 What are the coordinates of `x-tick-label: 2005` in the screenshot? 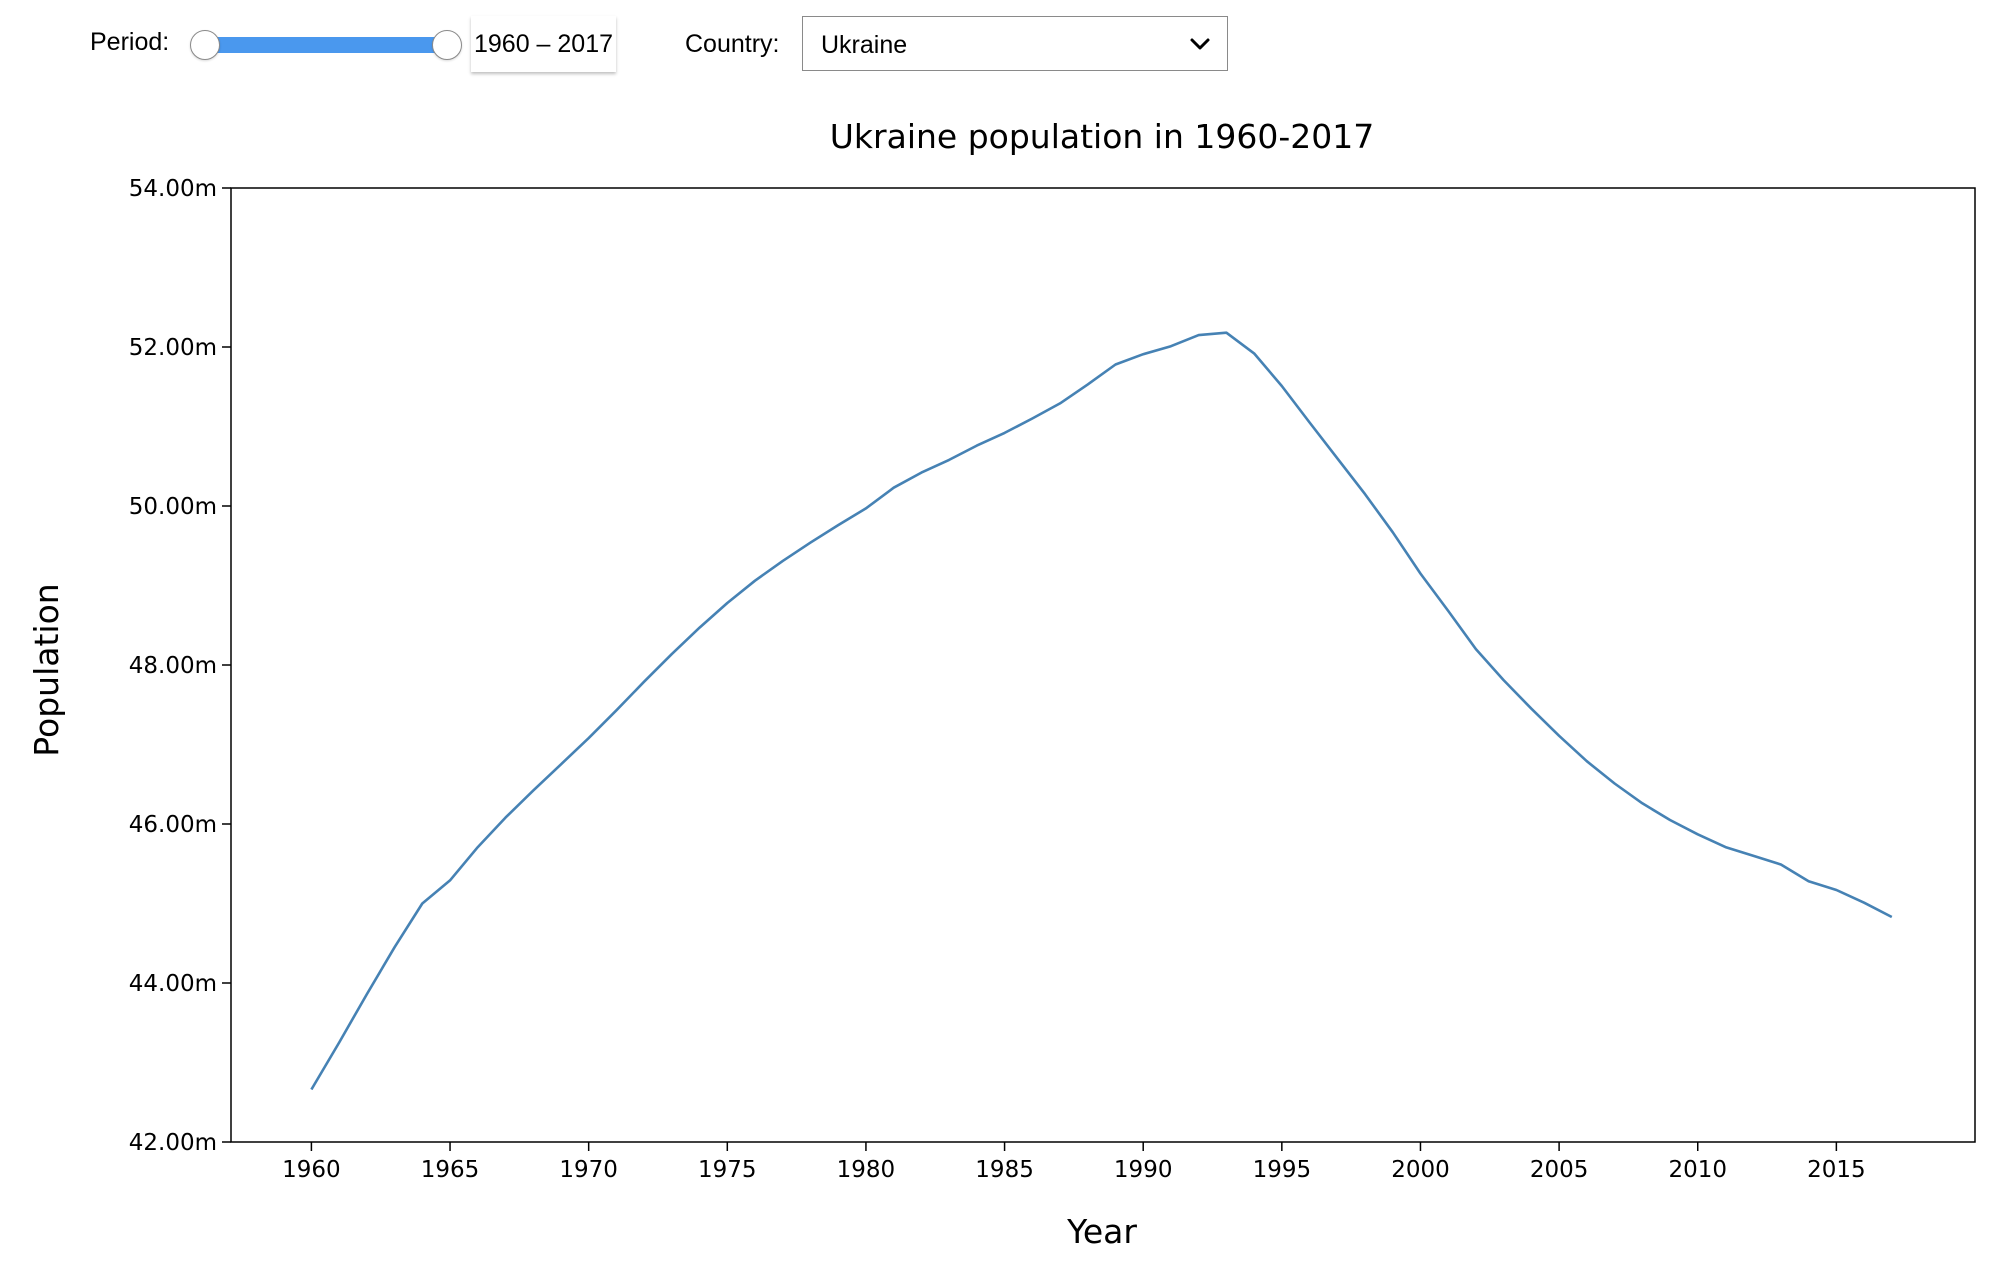 It's located at (1559, 1170).